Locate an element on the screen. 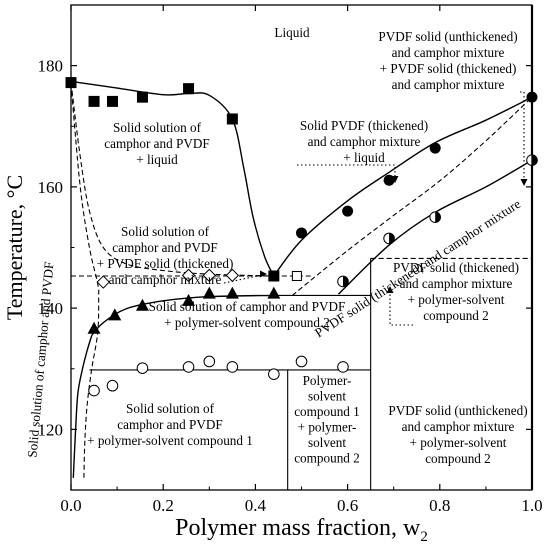 This screenshot has width=548, height=550. marker-circle-half-3-fill is located at coordinates (535, 160).